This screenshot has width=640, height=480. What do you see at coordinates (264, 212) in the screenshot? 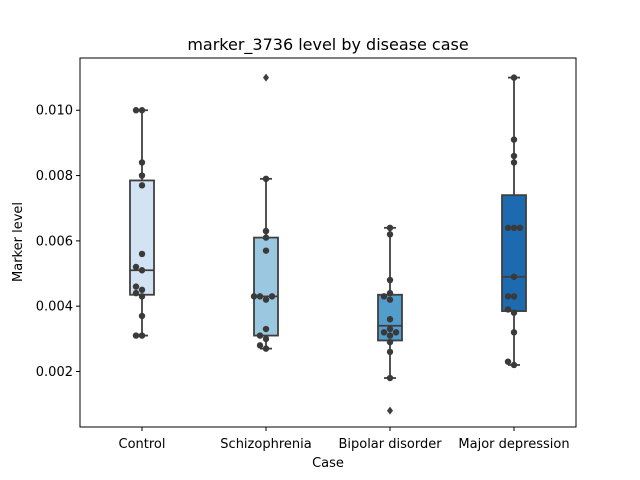
I see `box-group-schizophrenia` at bounding box center [264, 212].